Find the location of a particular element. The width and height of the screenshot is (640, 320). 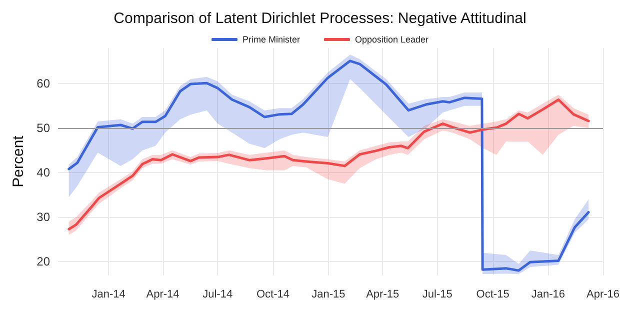

y-tick-label: 50 is located at coordinates (43, 128).